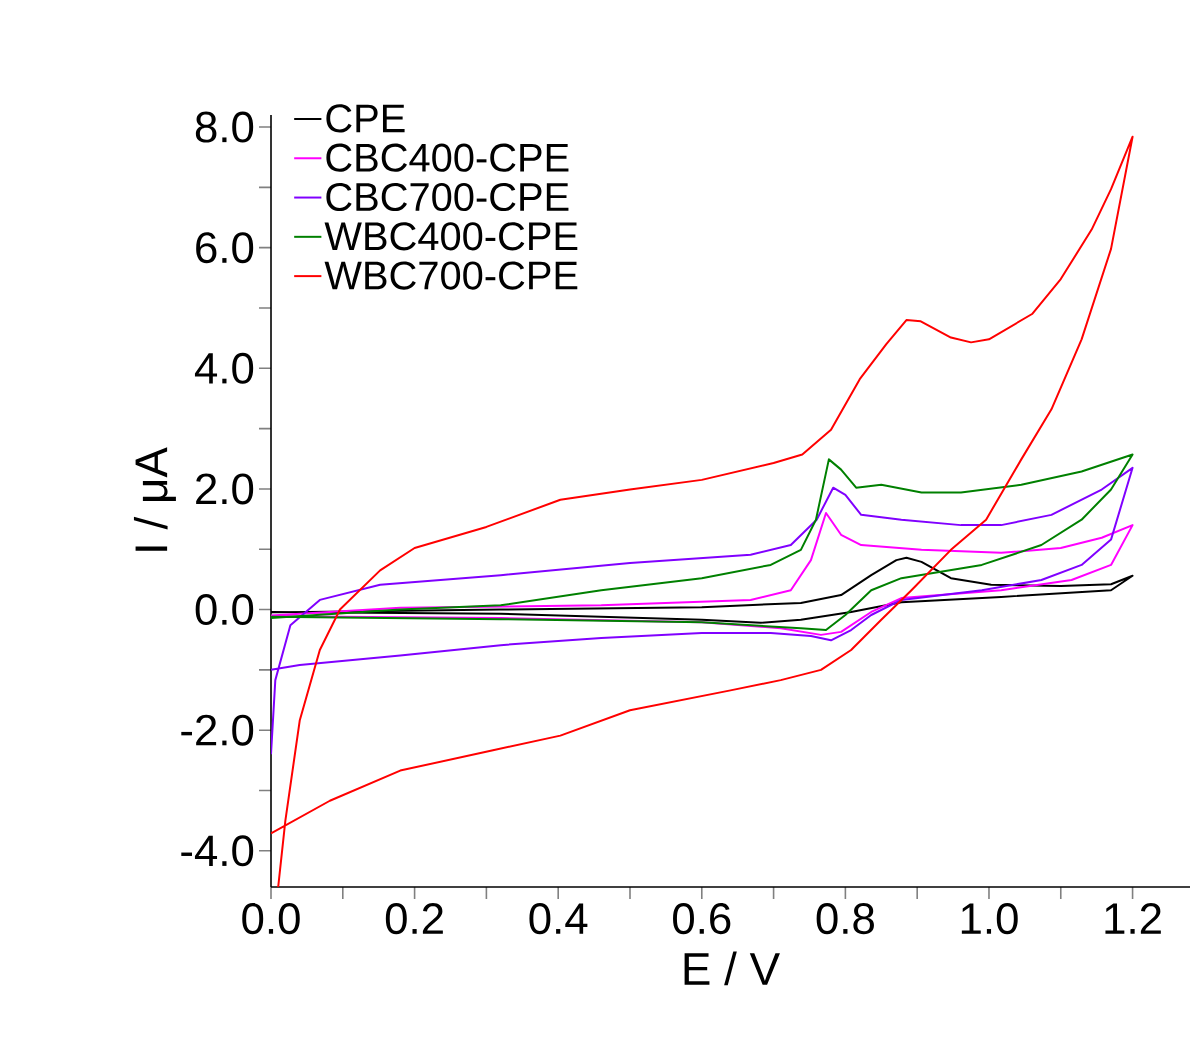  I want to click on x-tick-label: 1.2, so click(1133, 918).